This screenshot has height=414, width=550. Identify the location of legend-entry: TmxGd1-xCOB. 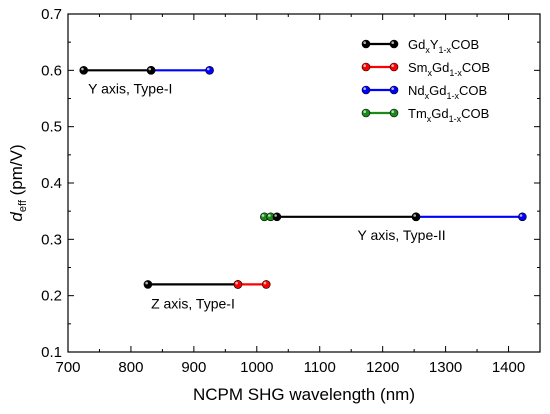
(425, 115).